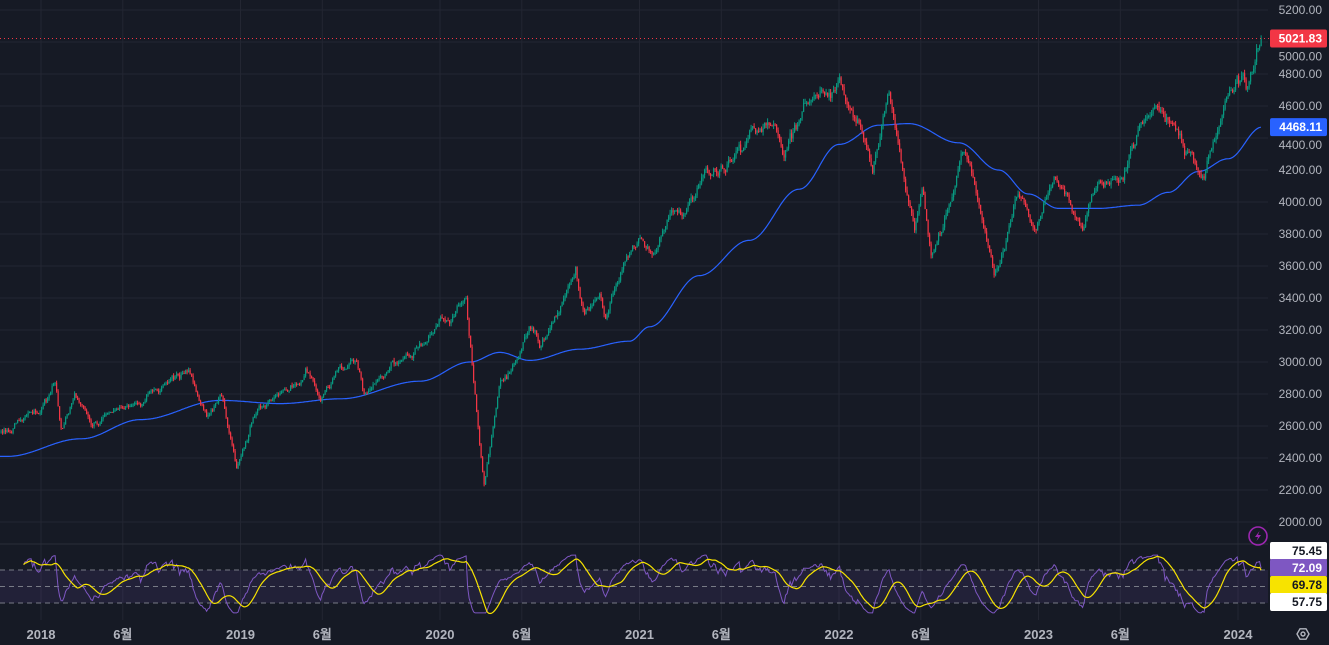 This screenshot has height=645, width=1329. I want to click on settings-icon, so click(1303, 634).